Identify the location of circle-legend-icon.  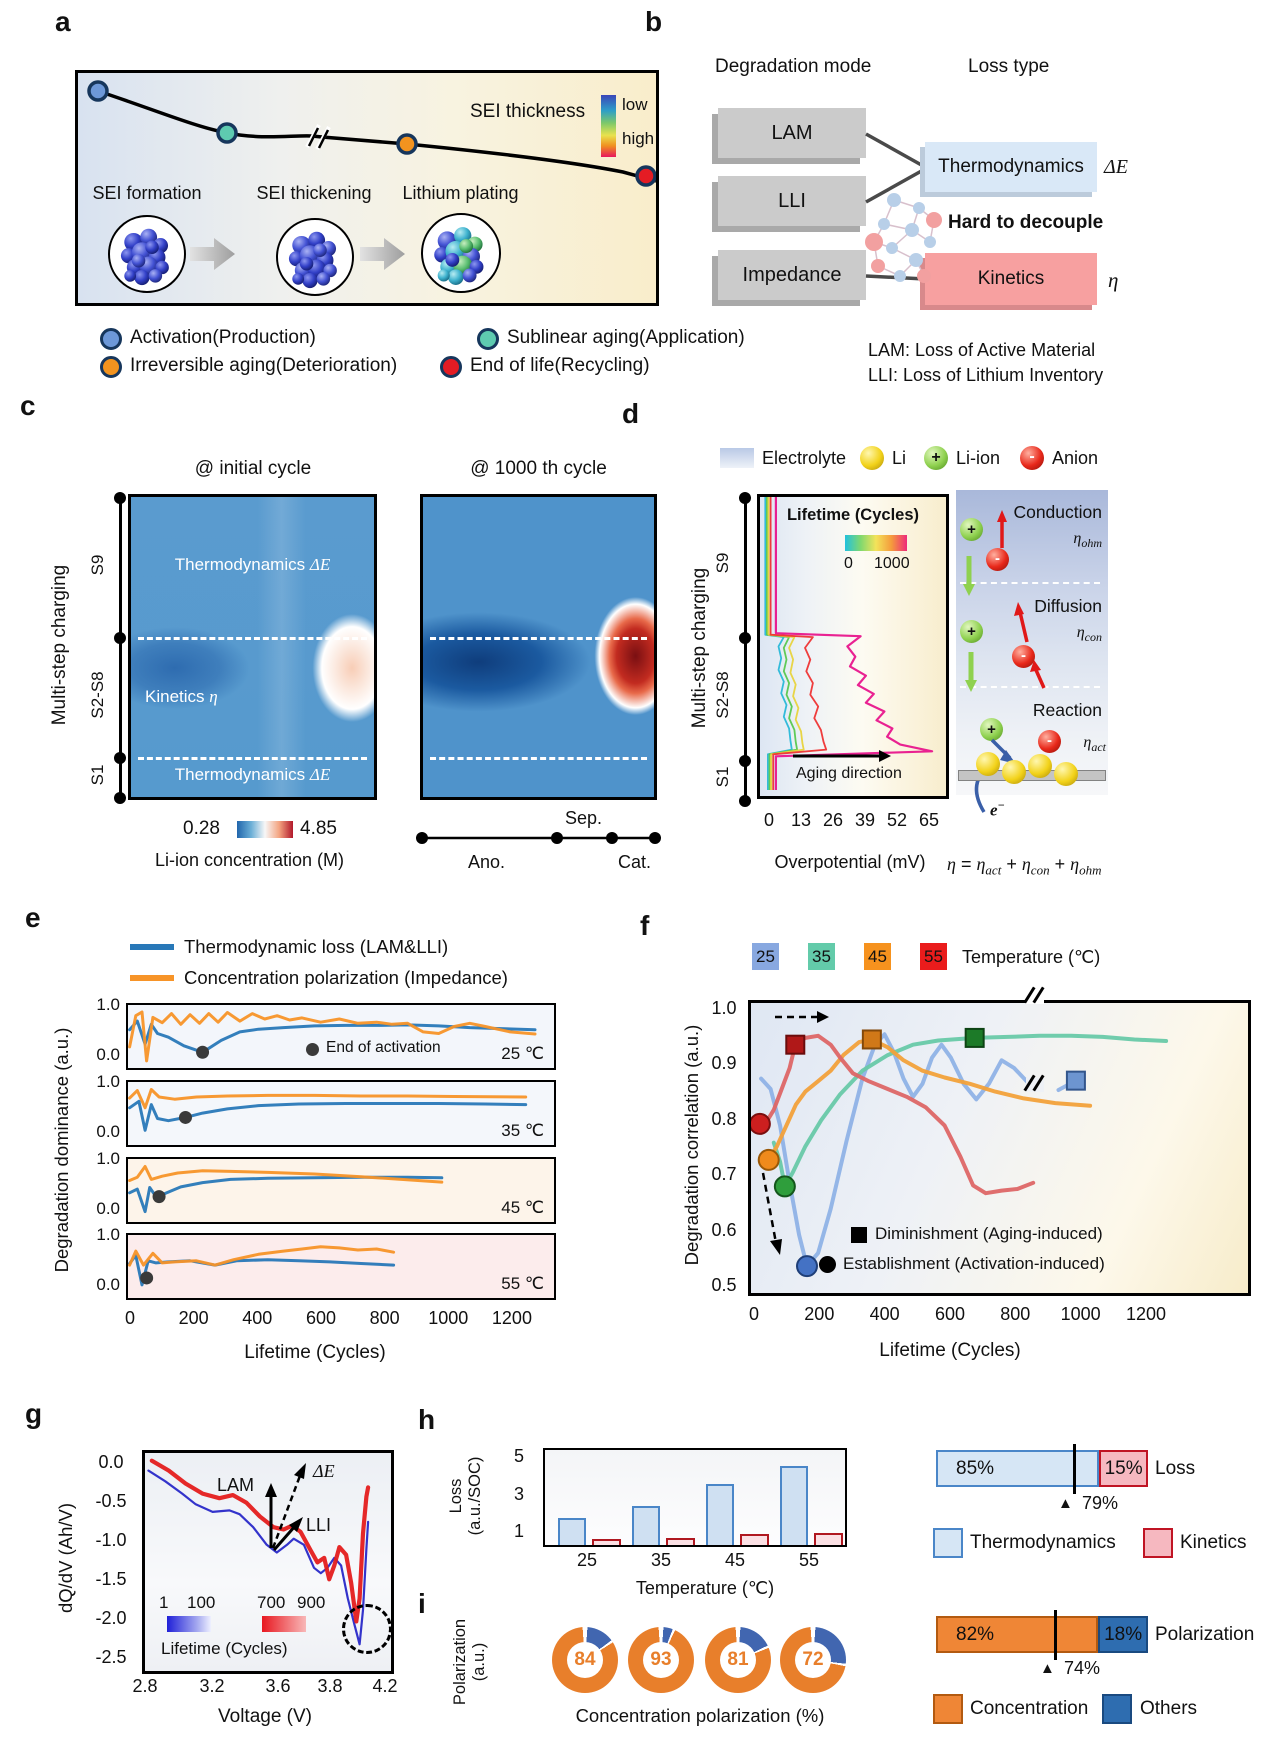
(827, 1264).